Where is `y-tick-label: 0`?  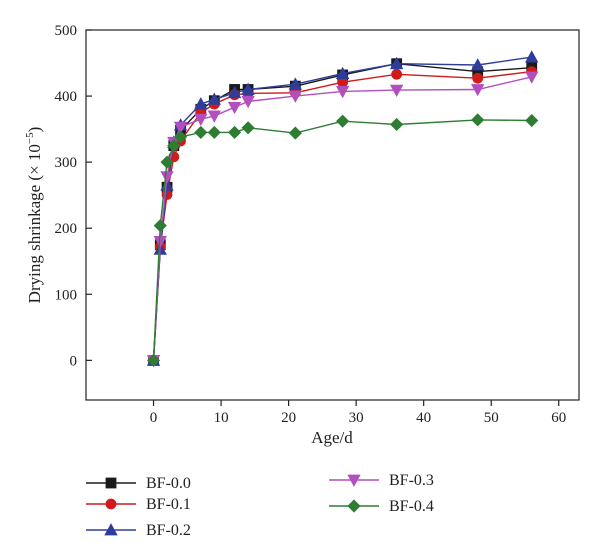
y-tick-label: 0 is located at coordinates (74, 361).